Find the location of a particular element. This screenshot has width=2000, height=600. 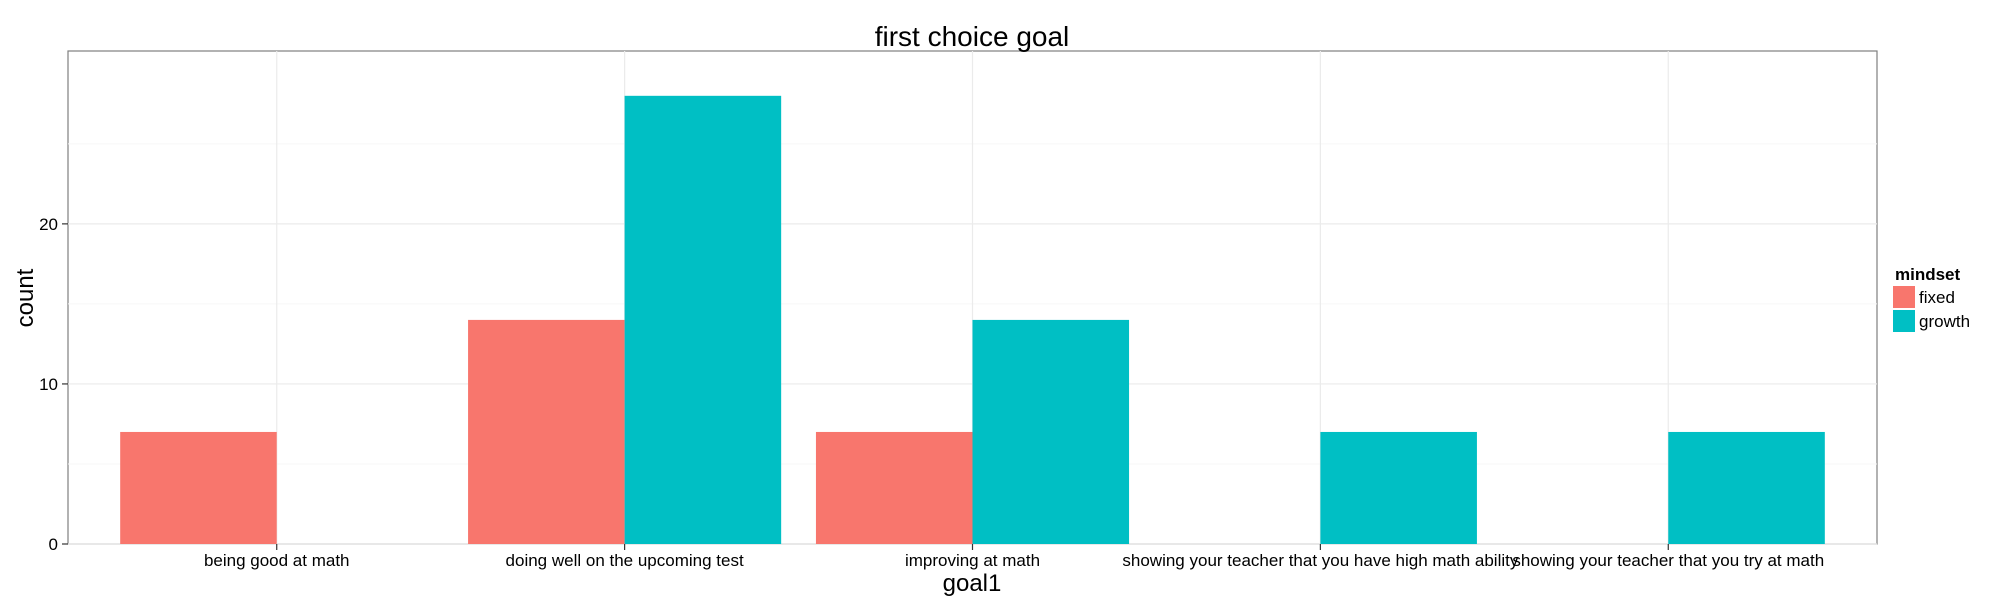

x-axis-title: goal1 is located at coordinates (972, 583).